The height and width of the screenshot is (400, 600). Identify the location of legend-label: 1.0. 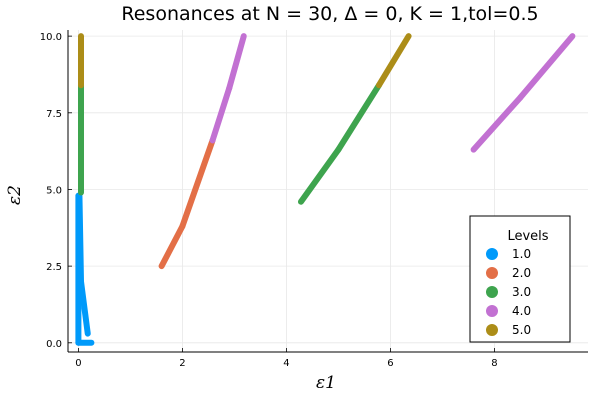
(521, 254).